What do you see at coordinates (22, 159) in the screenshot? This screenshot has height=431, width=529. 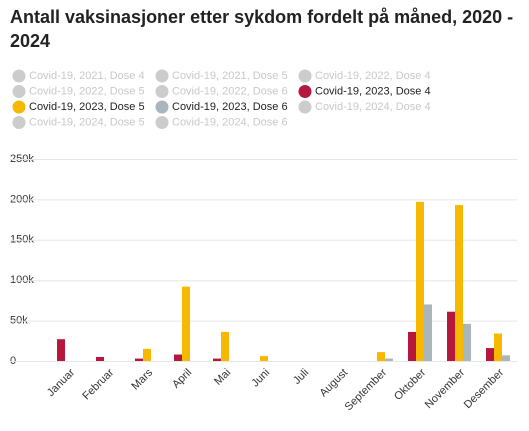 I see `y-tick-label: 250k` at bounding box center [22, 159].